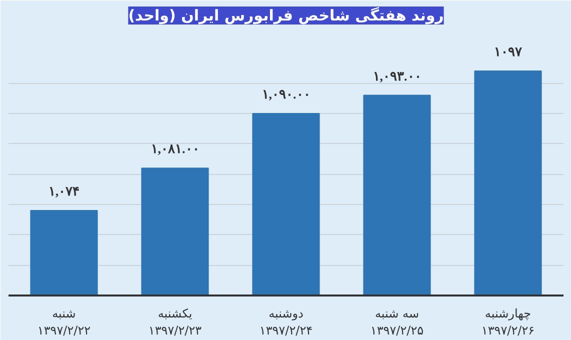  What do you see at coordinates (64, 191) in the screenshot?
I see `data-label: ۱,۰۷۴` at bounding box center [64, 191].